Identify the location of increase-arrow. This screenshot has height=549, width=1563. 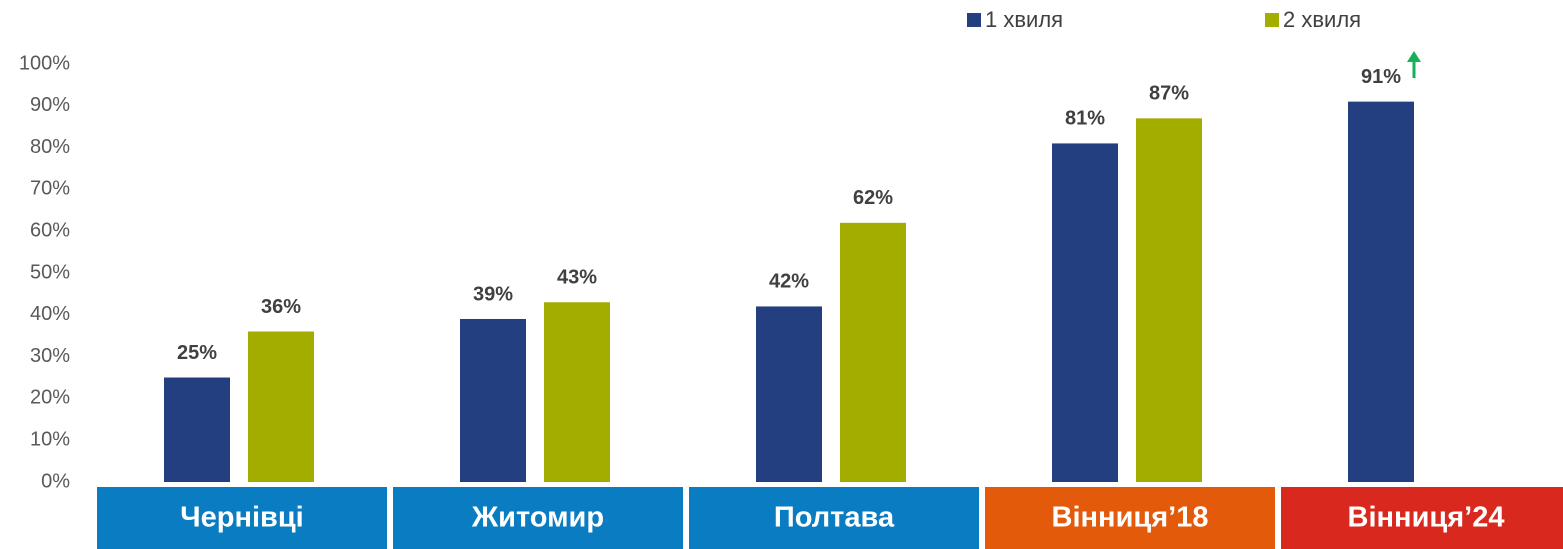
(1414, 64).